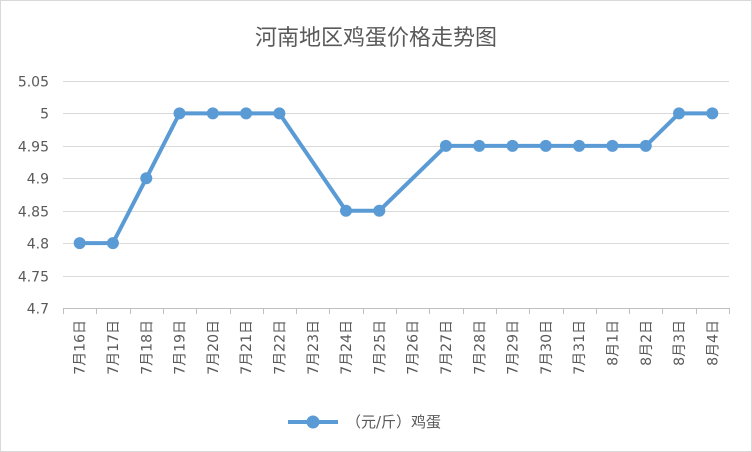 This screenshot has width=752, height=452. What do you see at coordinates (280, 347) in the screenshot?
I see `x-tick-label: 7月22日` at bounding box center [280, 347].